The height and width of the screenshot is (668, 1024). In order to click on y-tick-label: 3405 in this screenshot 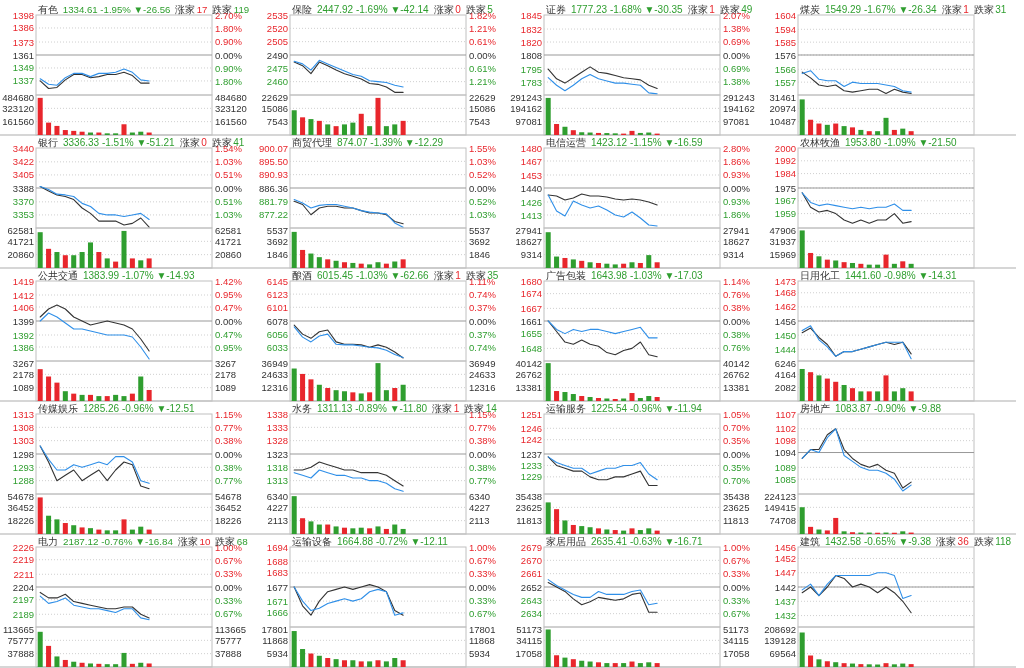, I will do `click(23, 175)`.